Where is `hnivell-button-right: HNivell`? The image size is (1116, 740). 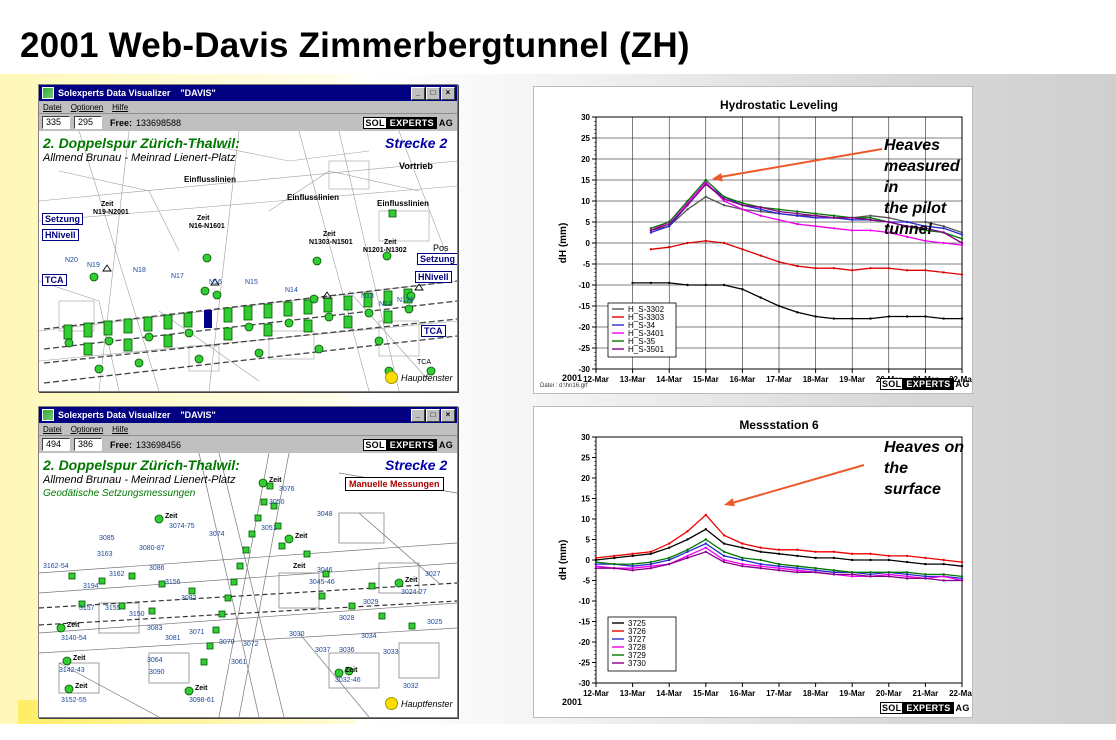
hnivell-button-right: HNivell is located at coordinates (433, 277).